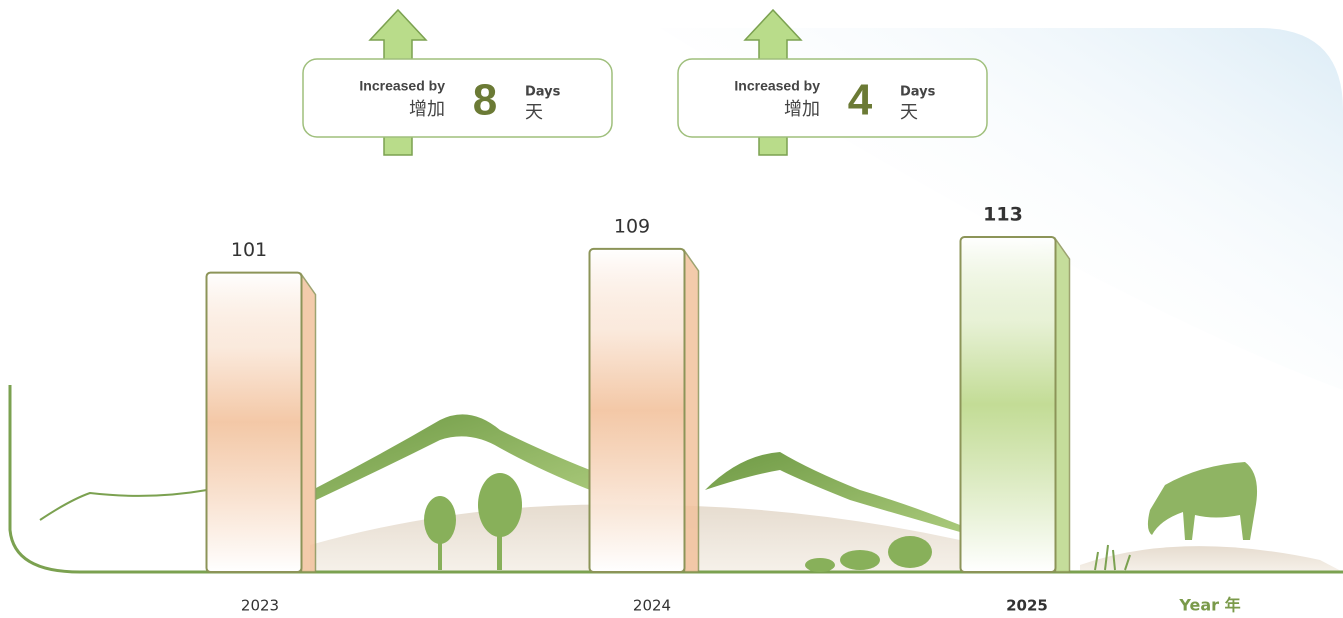  I want to click on ridge, so click(123, 505).